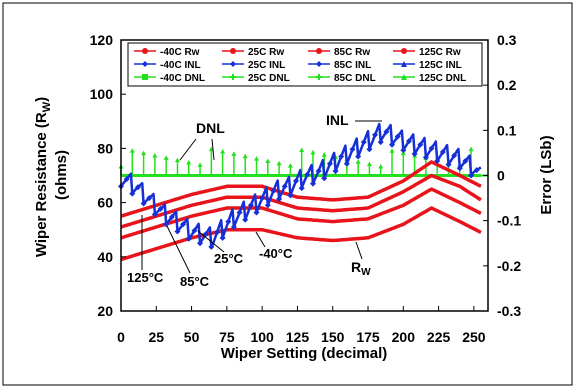 The image size is (576, 389). Describe the element at coordinates (509, 311) in the screenshot. I see `y-right-tick-label: -0.3` at that location.